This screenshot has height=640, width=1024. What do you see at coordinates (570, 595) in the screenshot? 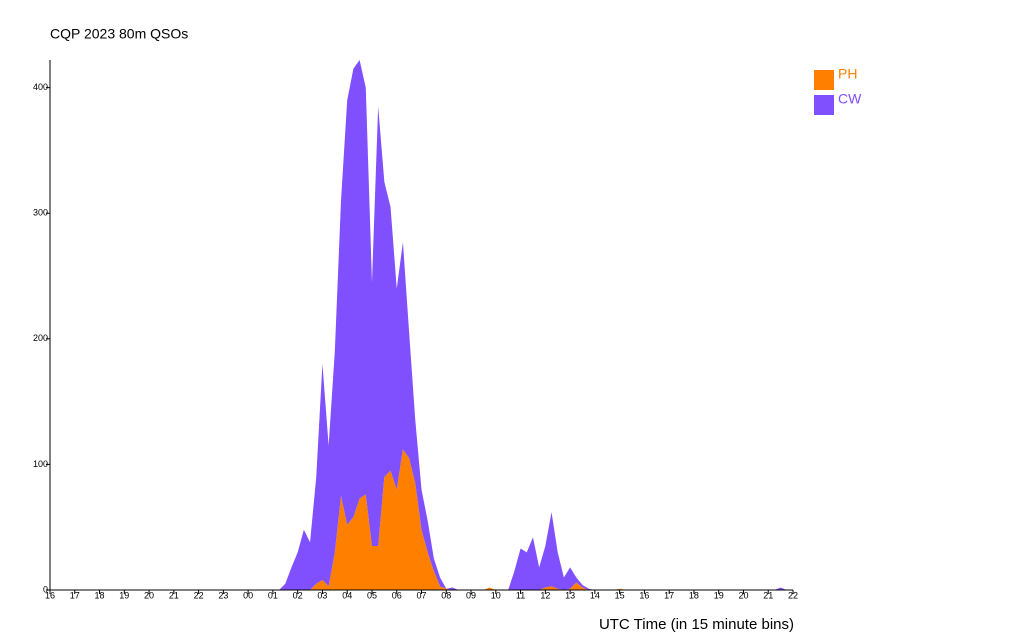
I see `x-tick-label: 13` at bounding box center [570, 595].